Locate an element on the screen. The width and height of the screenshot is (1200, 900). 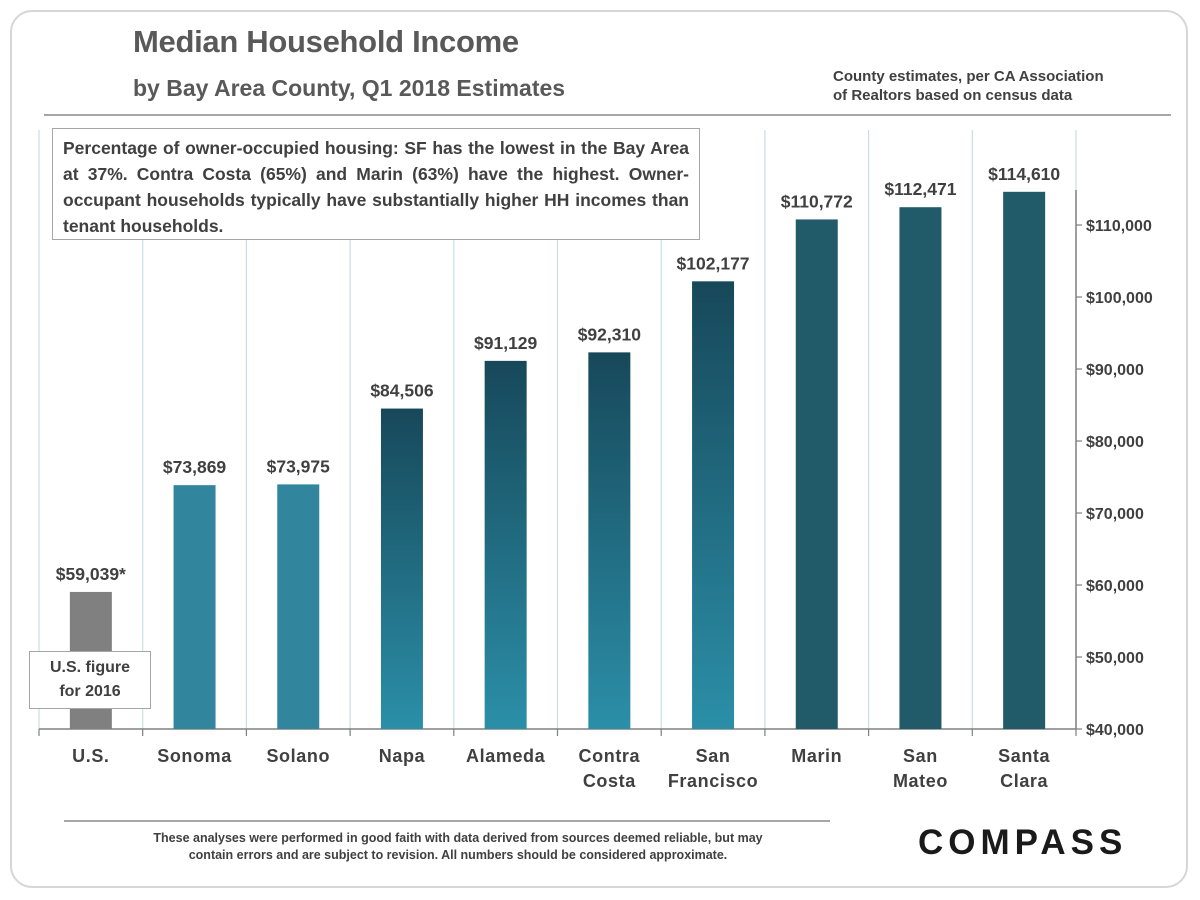
category-label: Costa is located at coordinates (609, 781).